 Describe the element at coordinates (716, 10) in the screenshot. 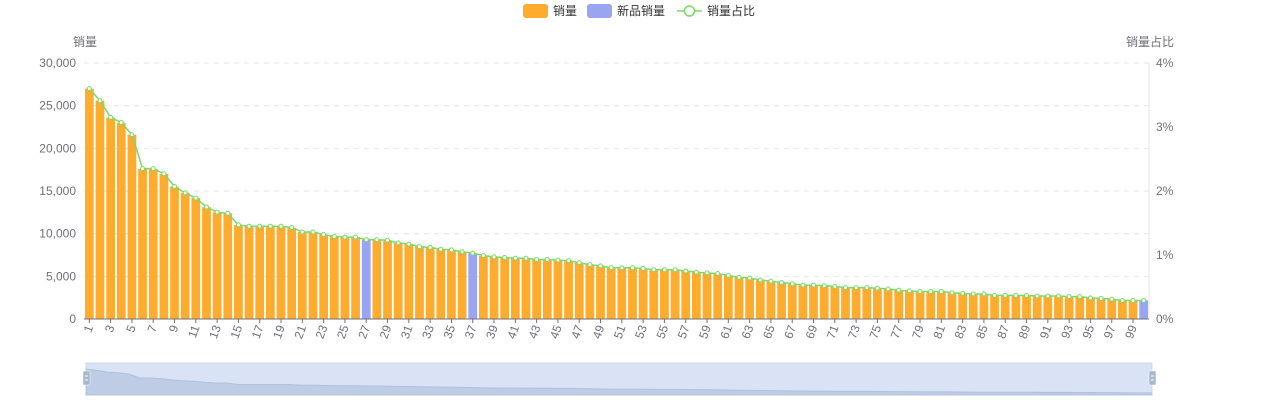

I see `legend-item-ratio: 销量占比` at that location.